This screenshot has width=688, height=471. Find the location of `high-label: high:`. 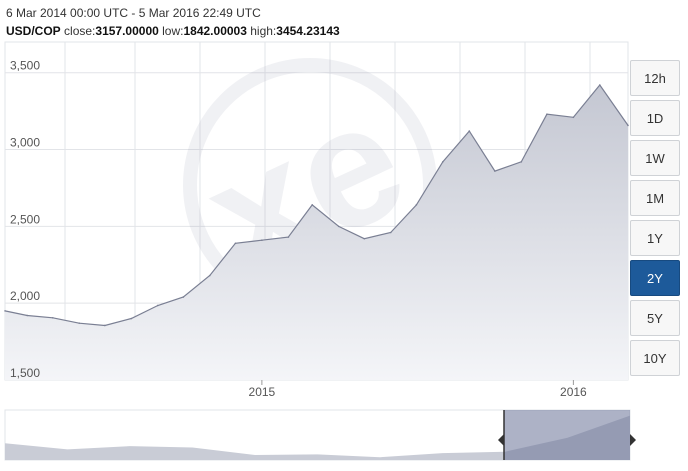

high-label: high: is located at coordinates (263, 31).